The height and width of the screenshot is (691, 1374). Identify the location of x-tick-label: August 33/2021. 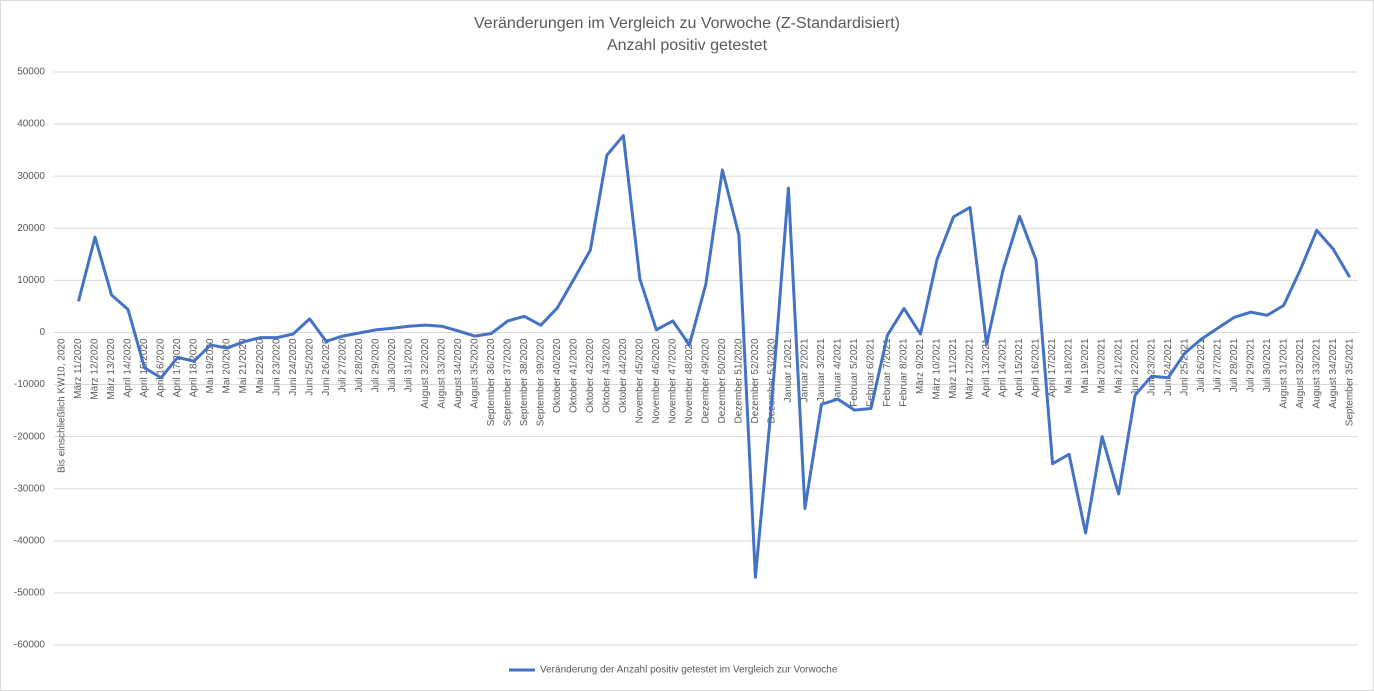
(1316, 373).